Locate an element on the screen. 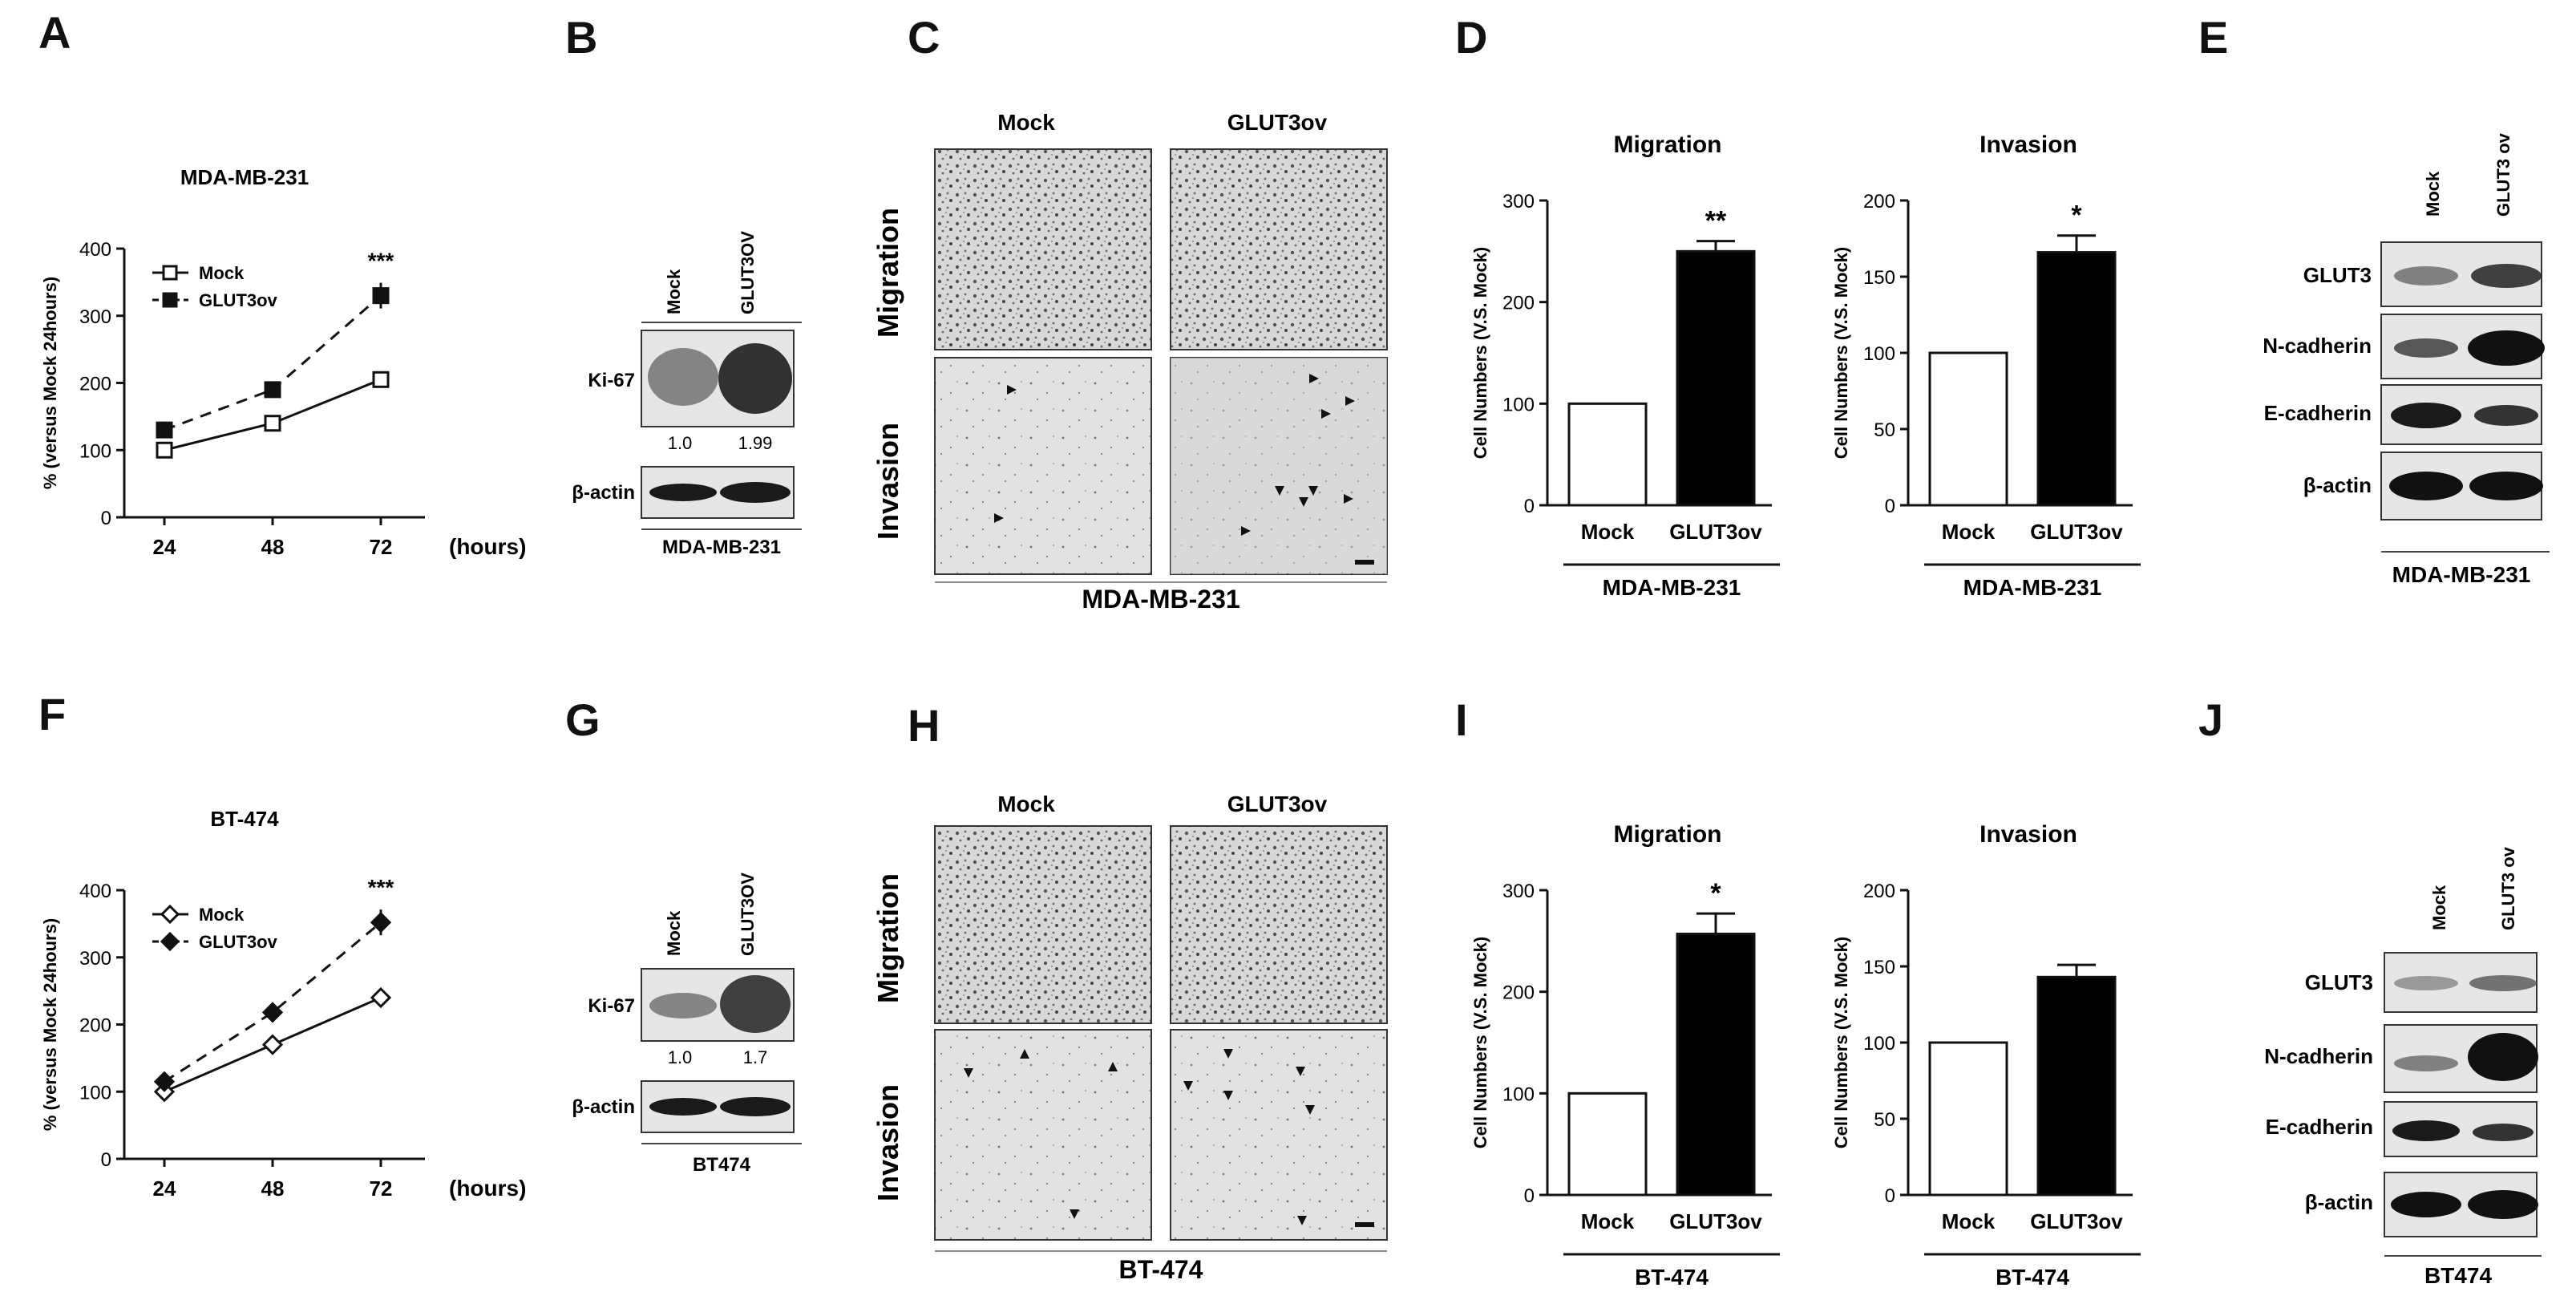 The width and height of the screenshot is (2576, 1304). x-tick-label: 48 is located at coordinates (273, 547).